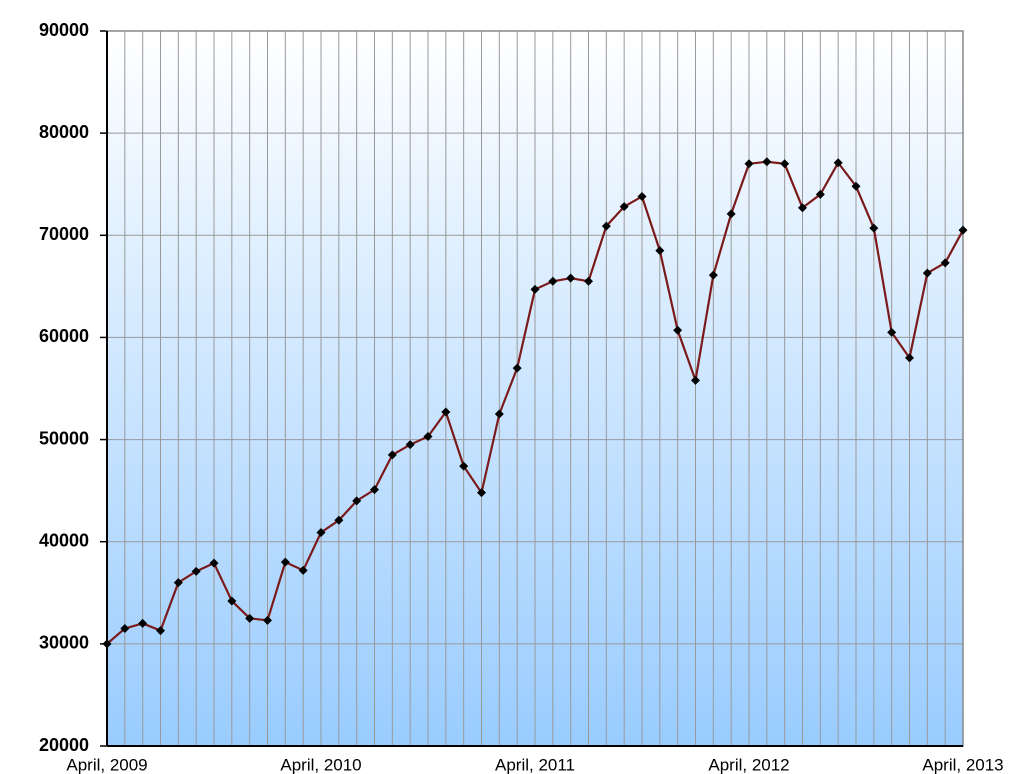  I want to click on x-tick-label: April, 2012, so click(748, 764).